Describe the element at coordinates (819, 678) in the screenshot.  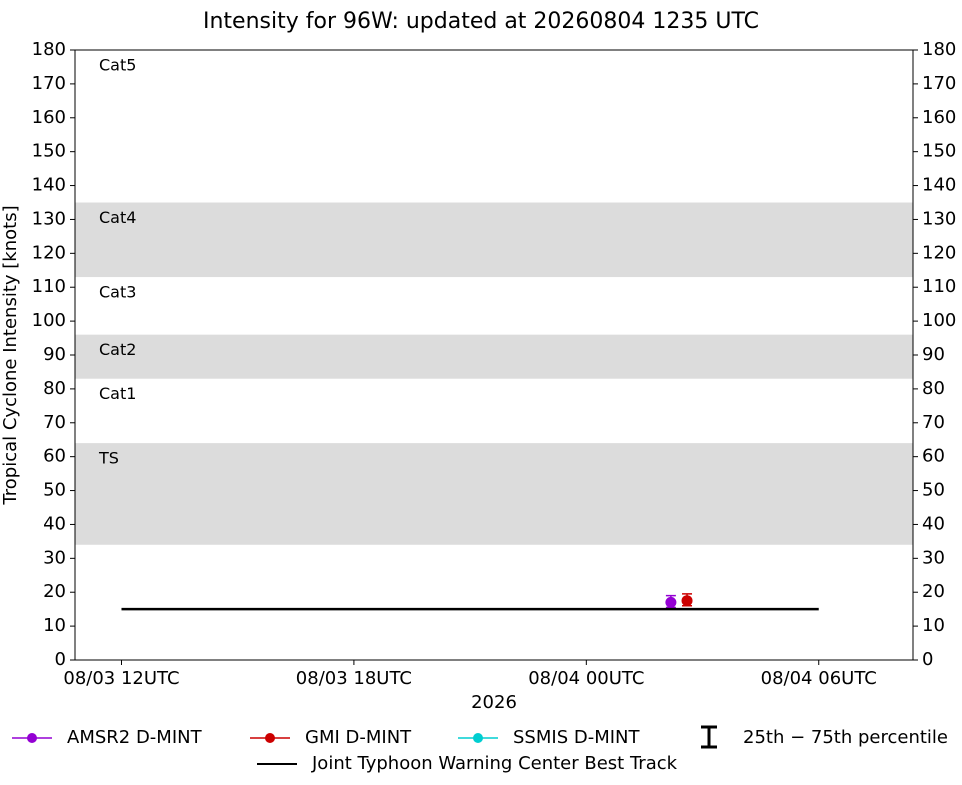
I see `x-tick-label: 08/04 06UTC` at that location.